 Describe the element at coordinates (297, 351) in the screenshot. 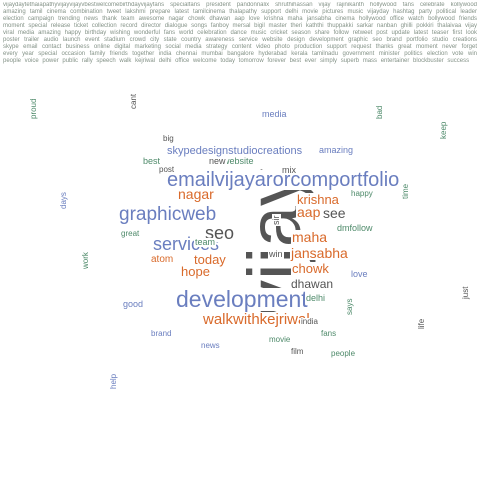

I see `word-film: film` at that location.